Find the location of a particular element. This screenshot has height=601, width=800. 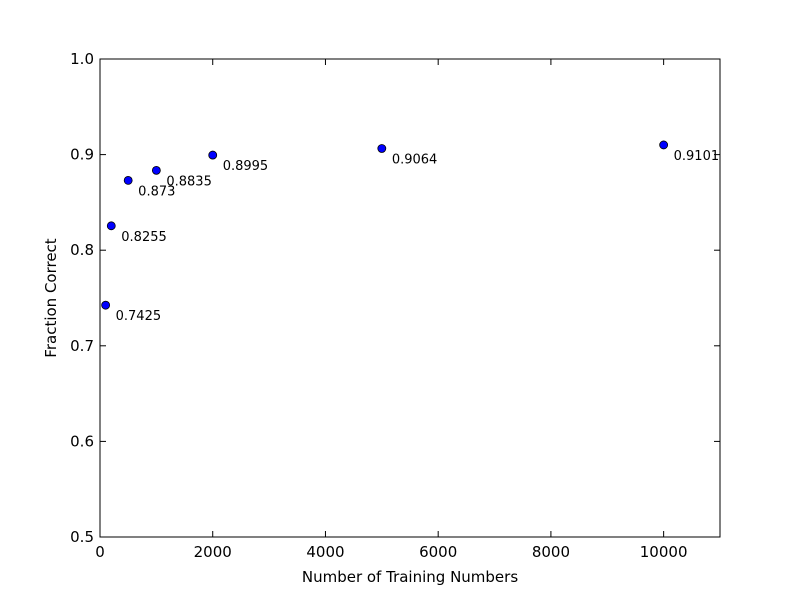

y-tick-label: 0.8 is located at coordinates (82, 250).